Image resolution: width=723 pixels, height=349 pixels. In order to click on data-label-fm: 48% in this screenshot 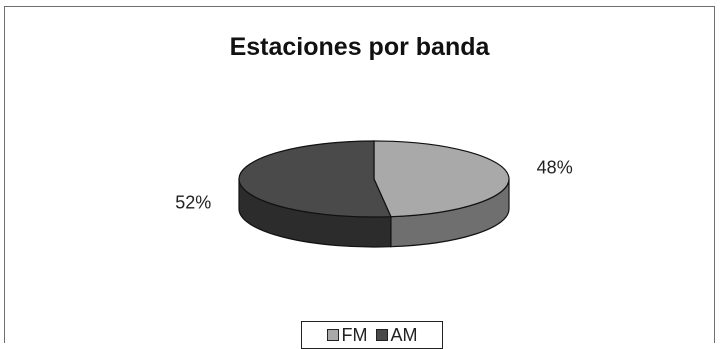, I will do `click(555, 168)`.